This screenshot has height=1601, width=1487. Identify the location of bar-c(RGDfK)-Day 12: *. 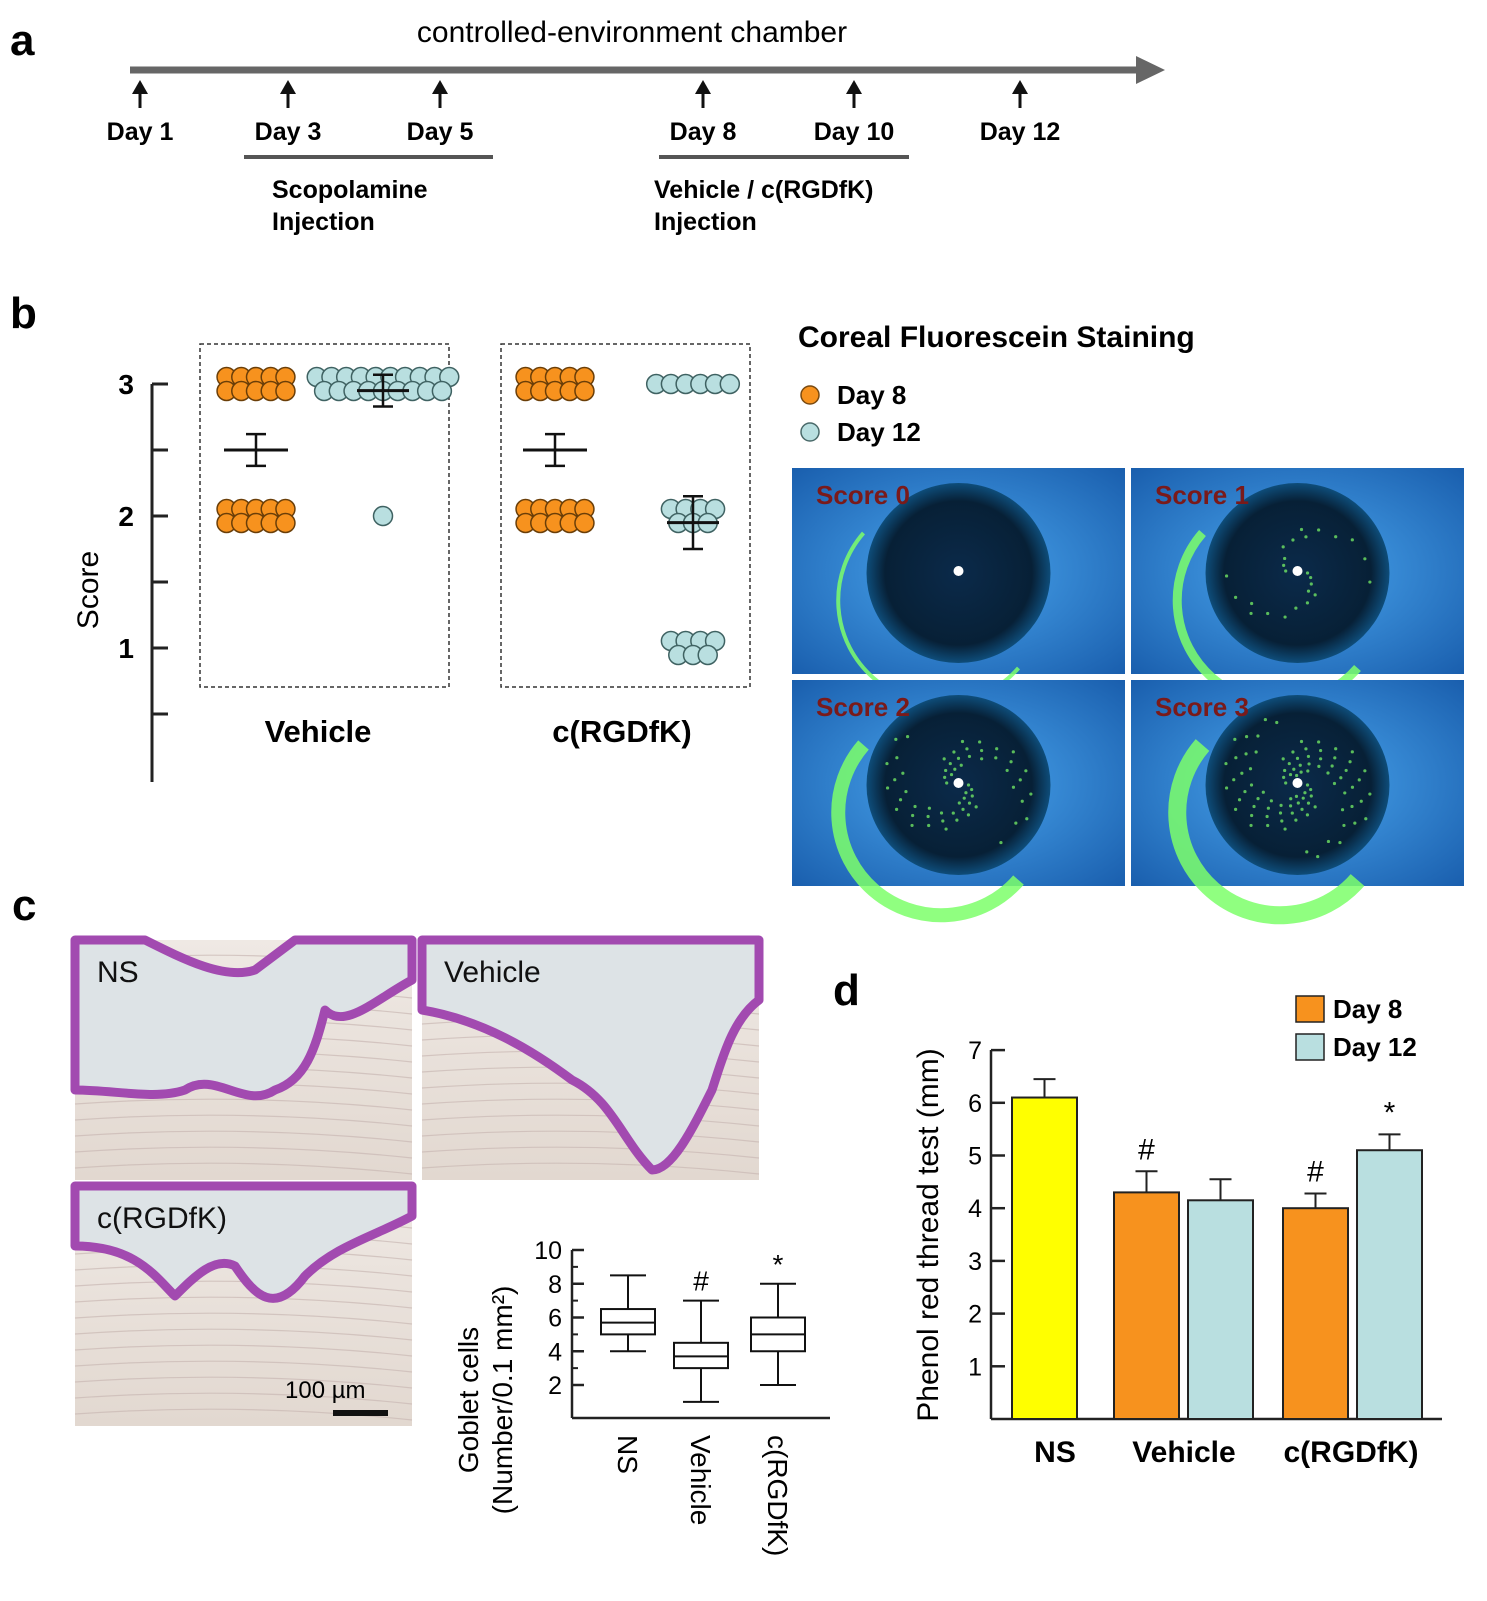
(1389, 1258).